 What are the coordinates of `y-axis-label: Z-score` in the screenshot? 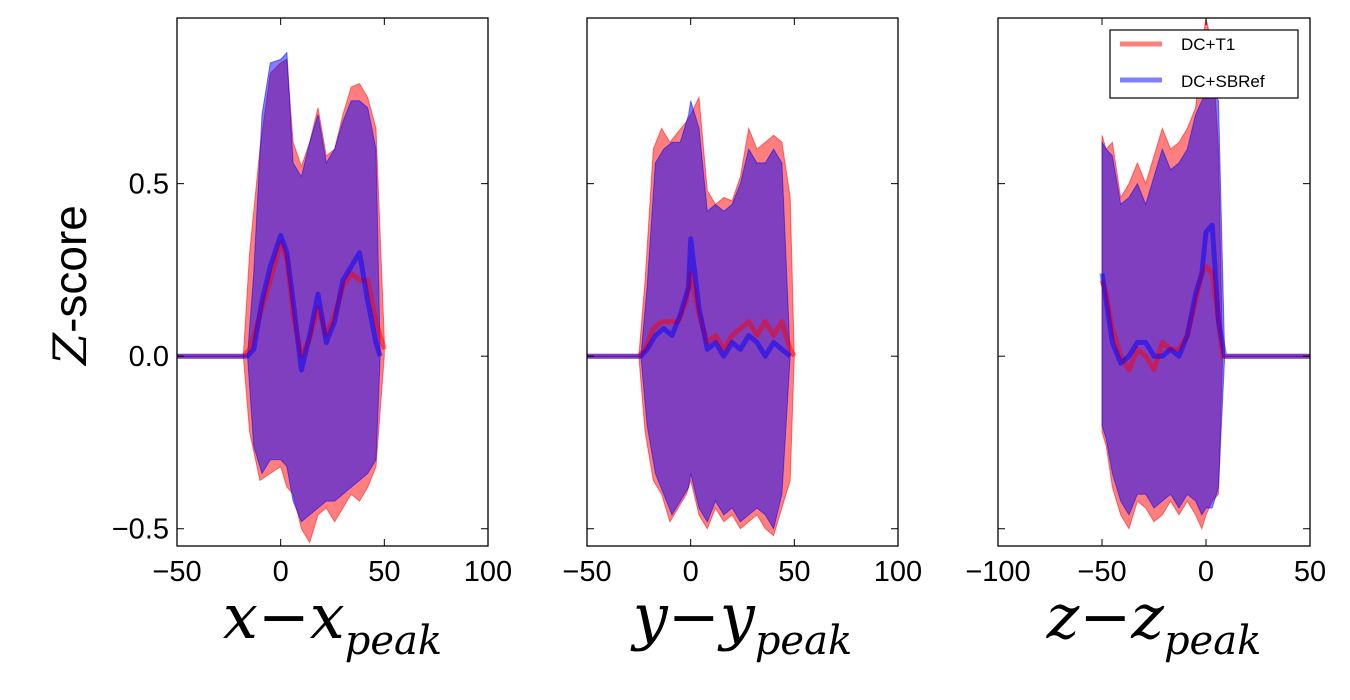 It's located at (70, 286).